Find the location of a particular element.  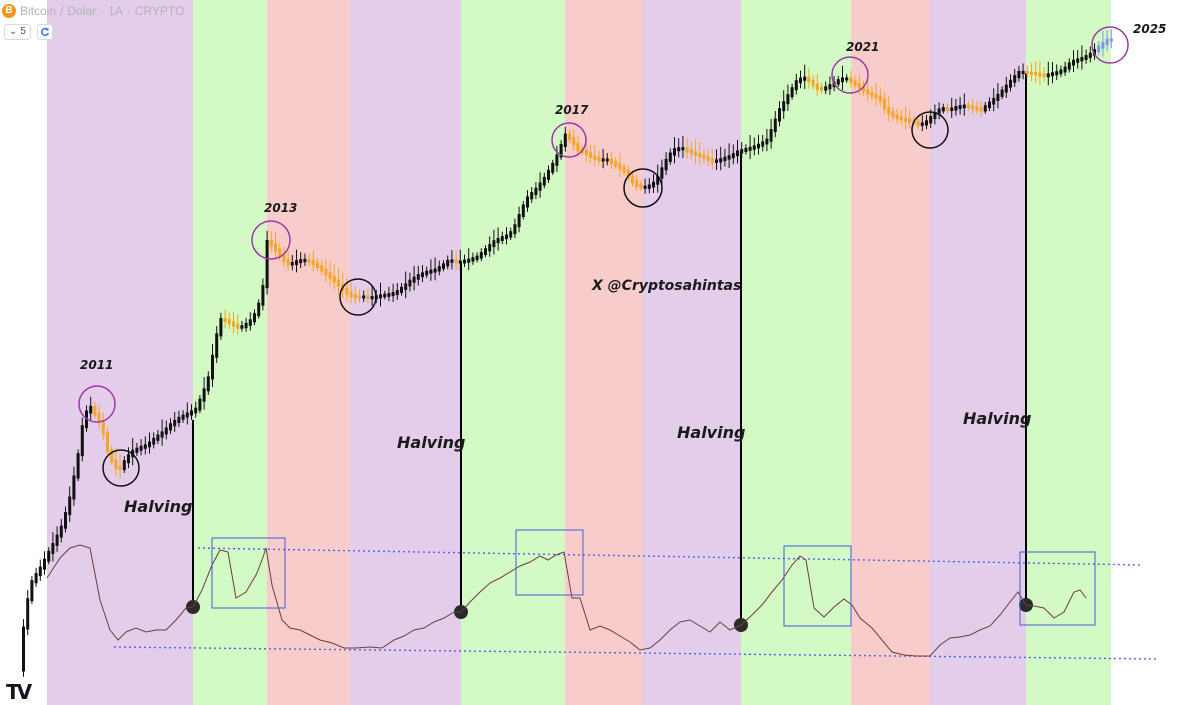

symbol-header: B Bitcoin / Dolar · 1A · CRYPTO is located at coordinates (92, 11).